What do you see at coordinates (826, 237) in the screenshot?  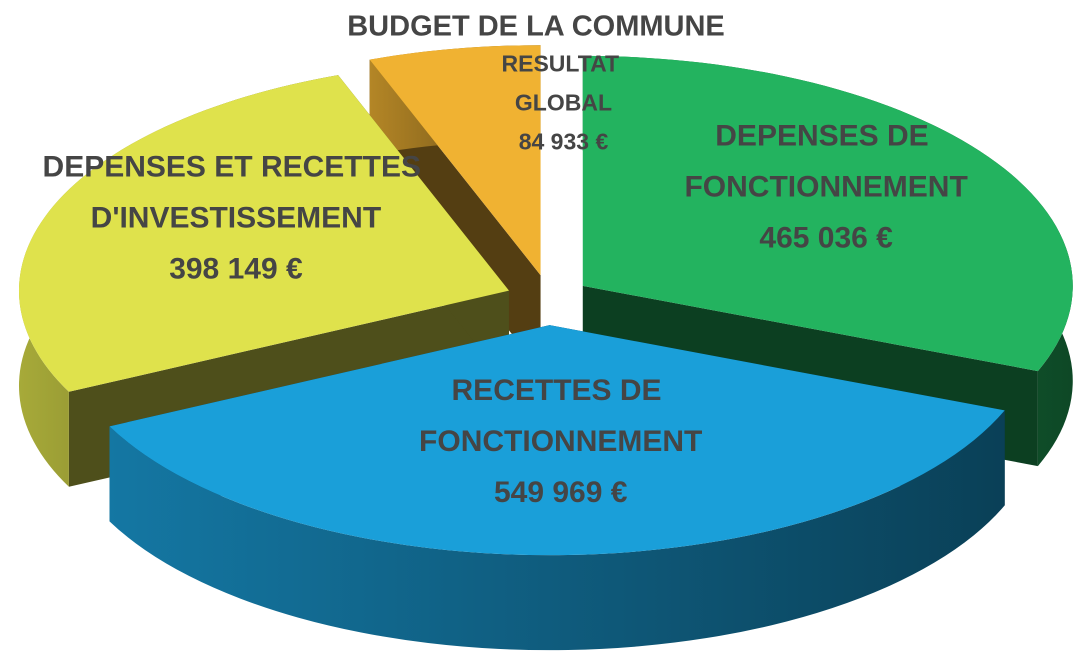 I see `value-label: 465 036 €` at bounding box center [826, 237].